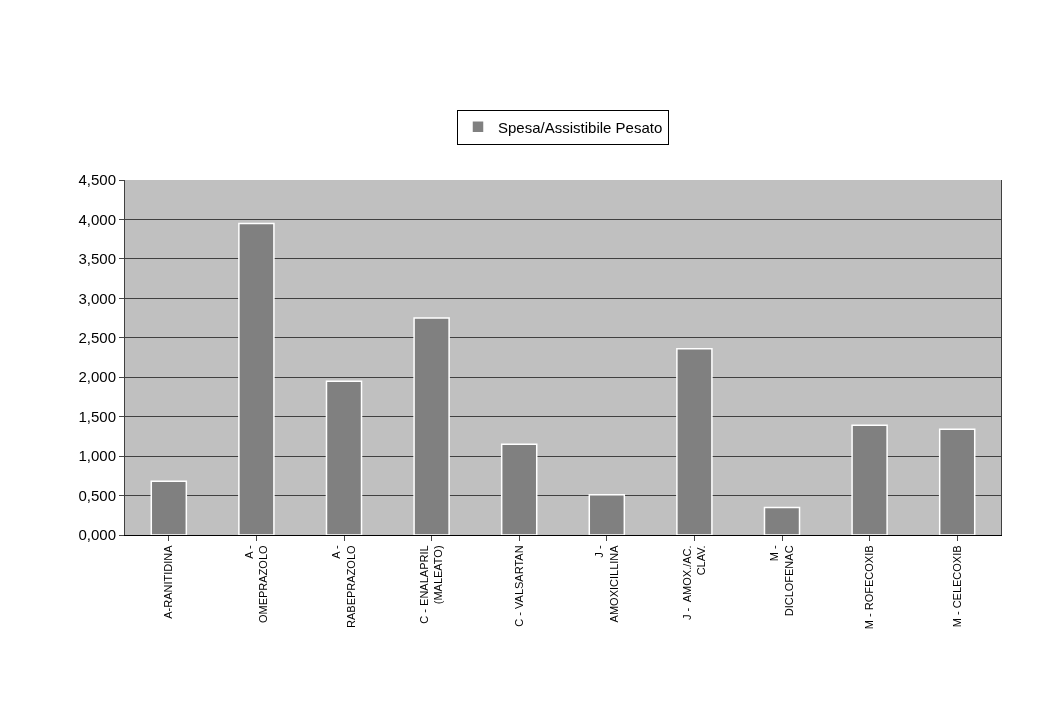 The height and width of the screenshot is (720, 1061). Describe the element at coordinates (97, 219) in the screenshot. I see `y-tick-label: 4,000` at that location.